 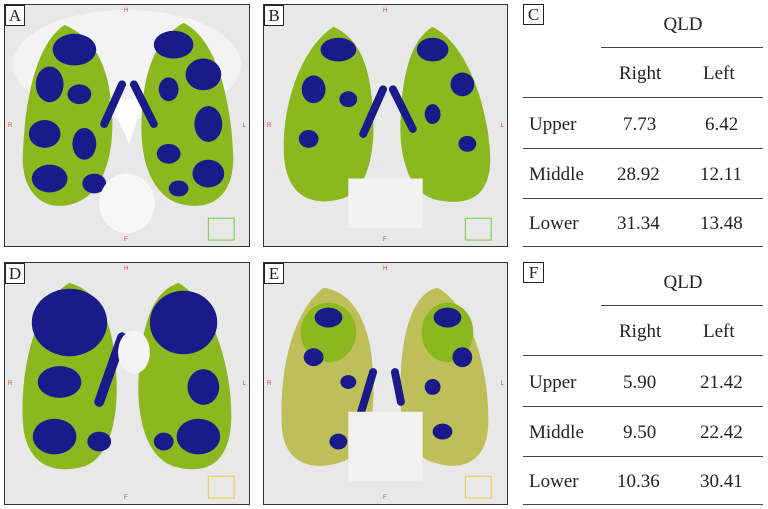 I want to click on value-left: 21.42, so click(x=721, y=382).